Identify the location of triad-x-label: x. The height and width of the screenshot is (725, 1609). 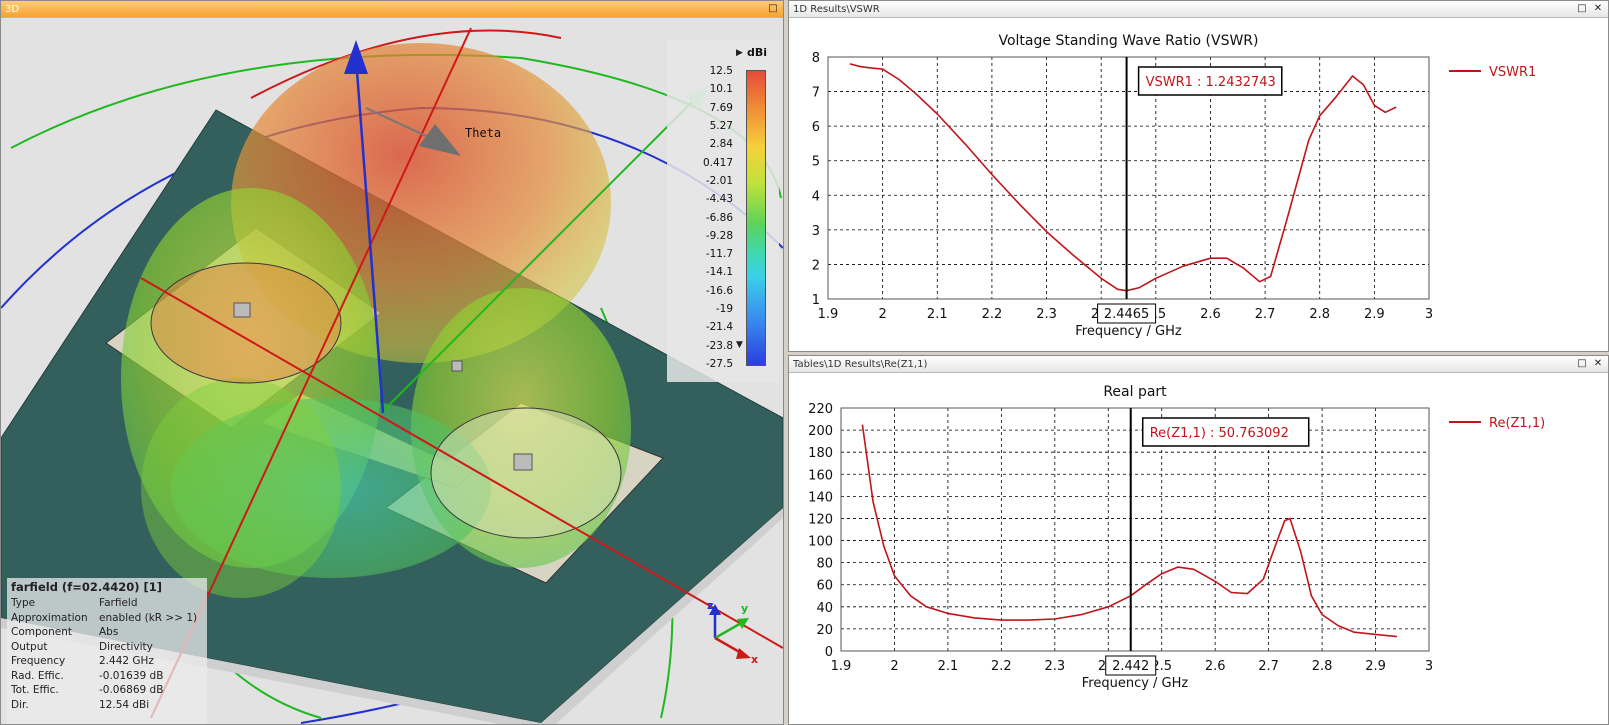
(754, 659).